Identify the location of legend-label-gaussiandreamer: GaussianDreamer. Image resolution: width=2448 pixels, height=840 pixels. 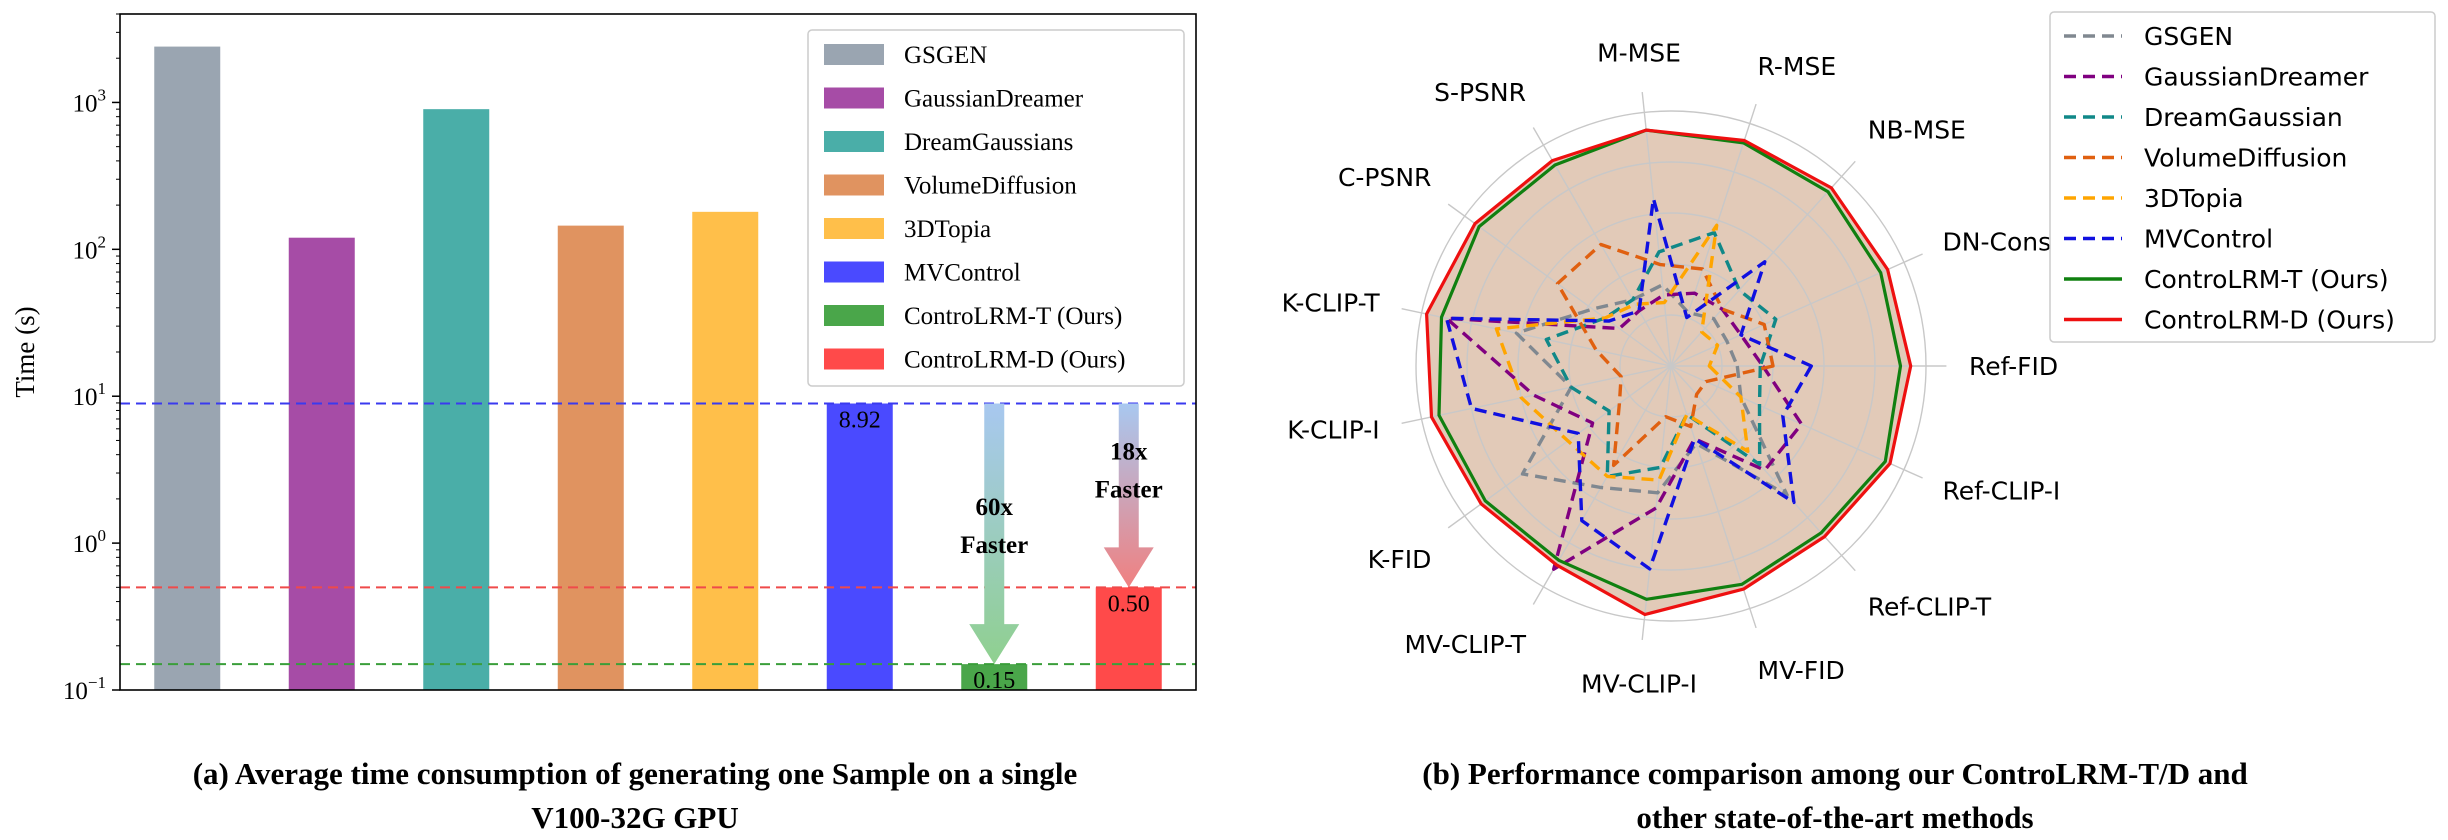
(994, 99).